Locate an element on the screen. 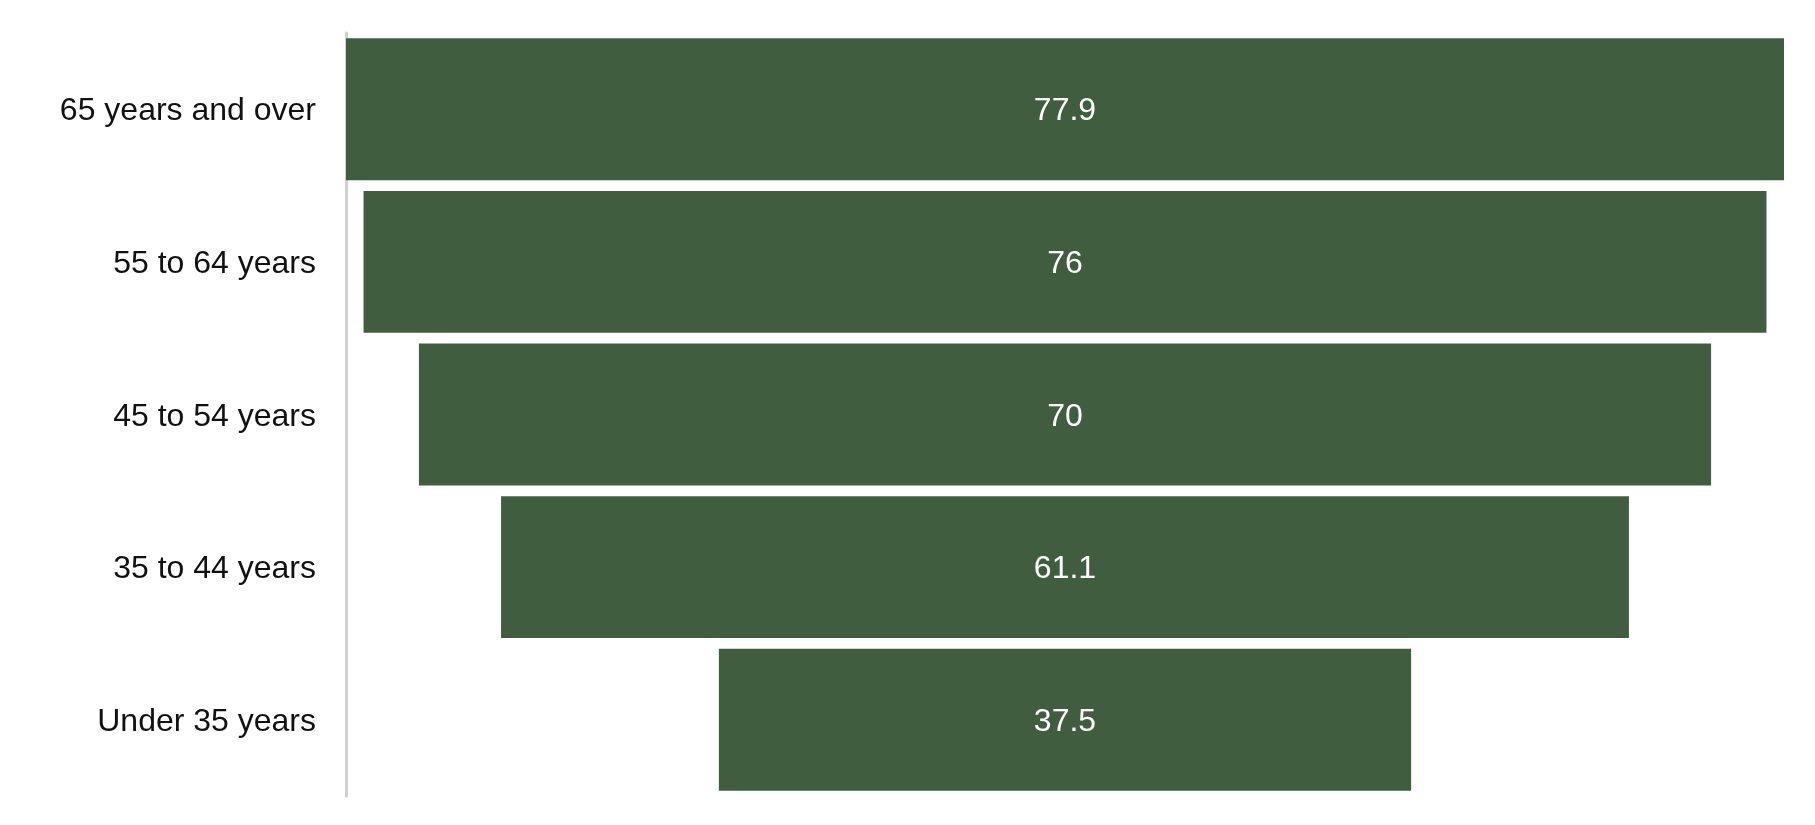  data-label: 76 is located at coordinates (1065, 261).